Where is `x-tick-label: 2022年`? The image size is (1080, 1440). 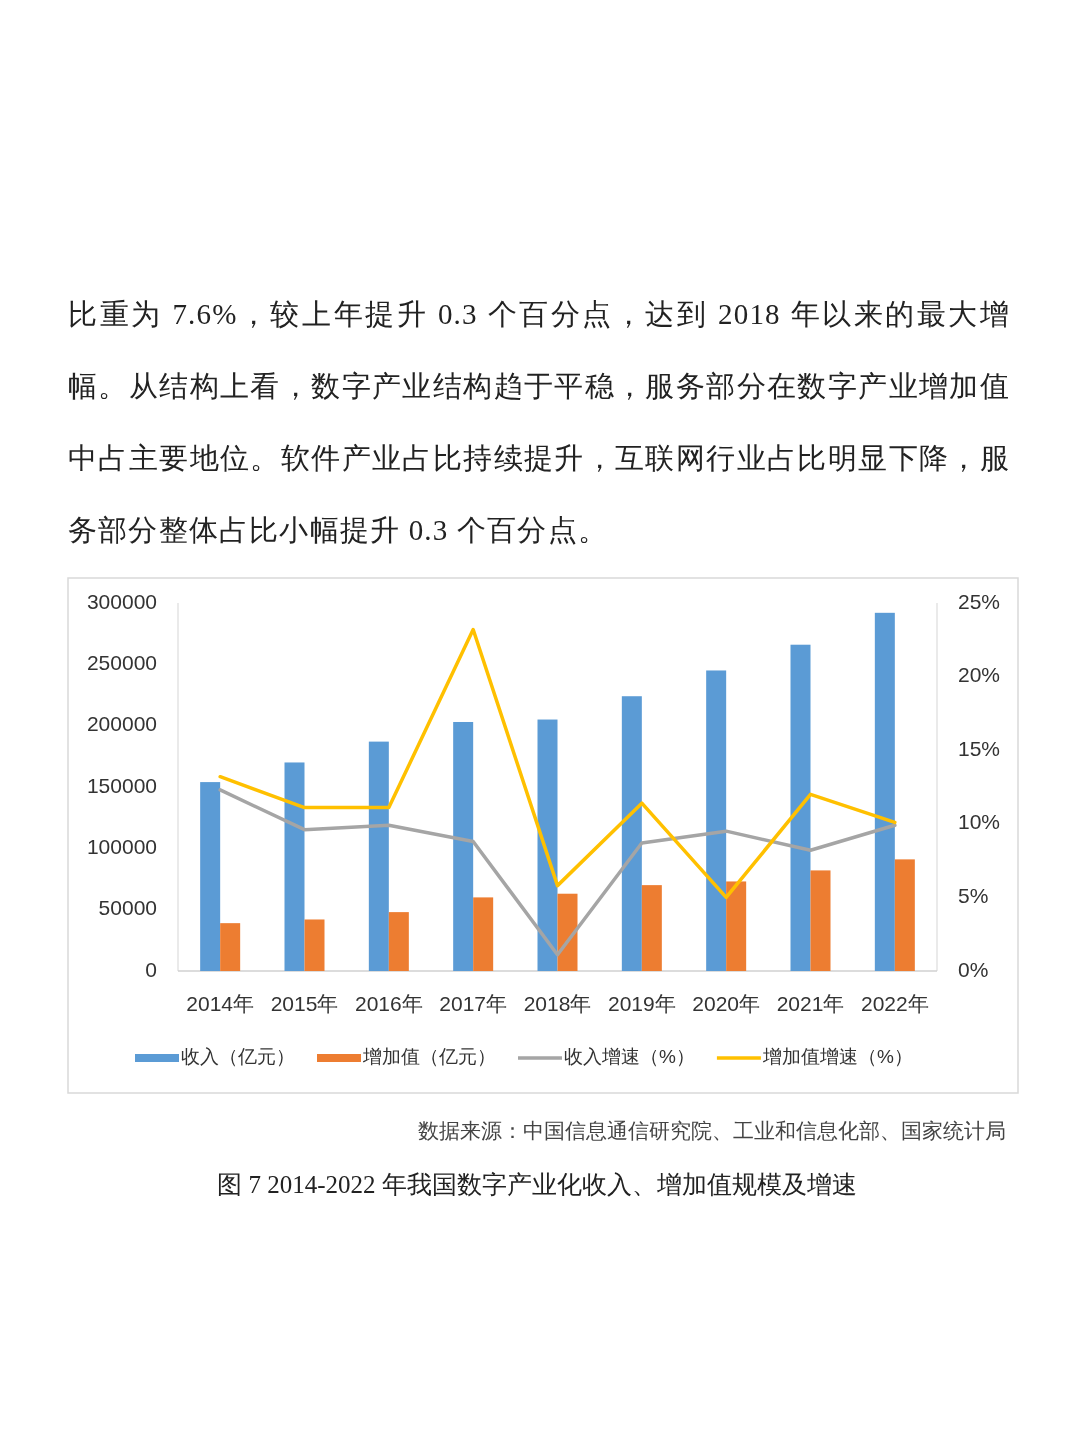
x-tick-label: 2022年 is located at coordinates (894, 1003).